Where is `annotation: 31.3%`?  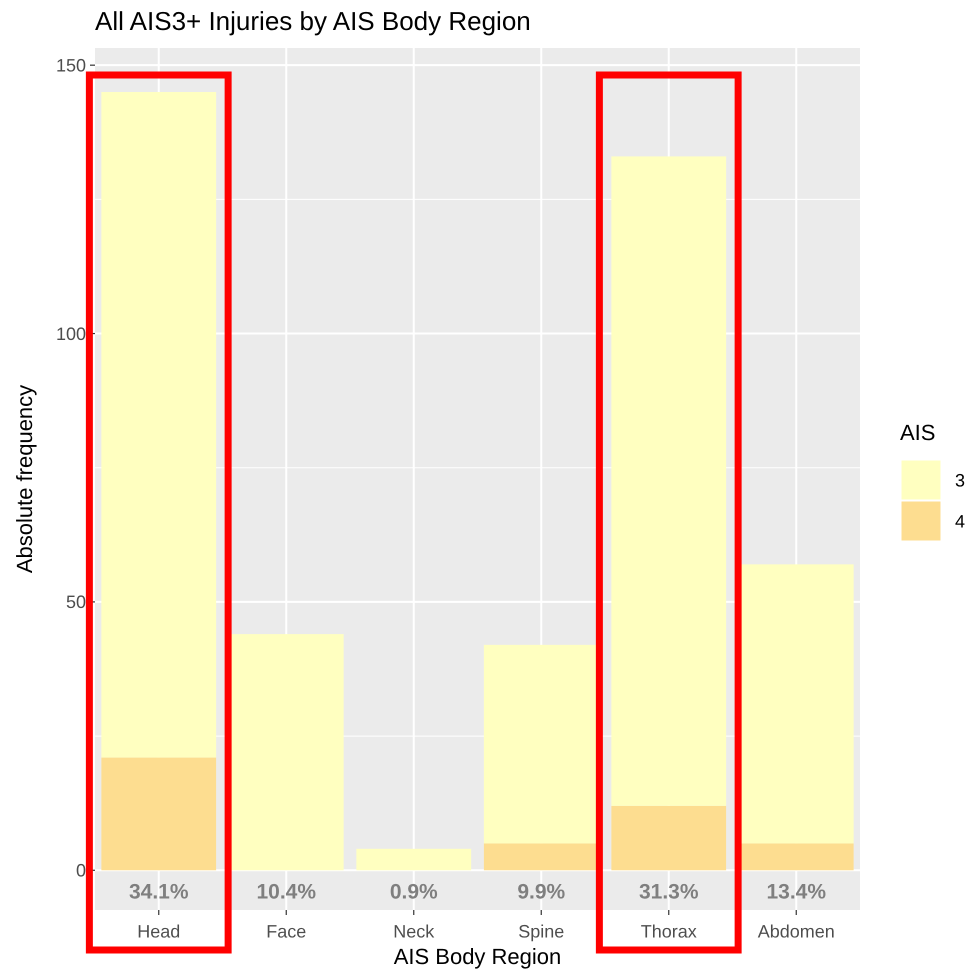
annotation: 31.3% is located at coordinates (668, 892).